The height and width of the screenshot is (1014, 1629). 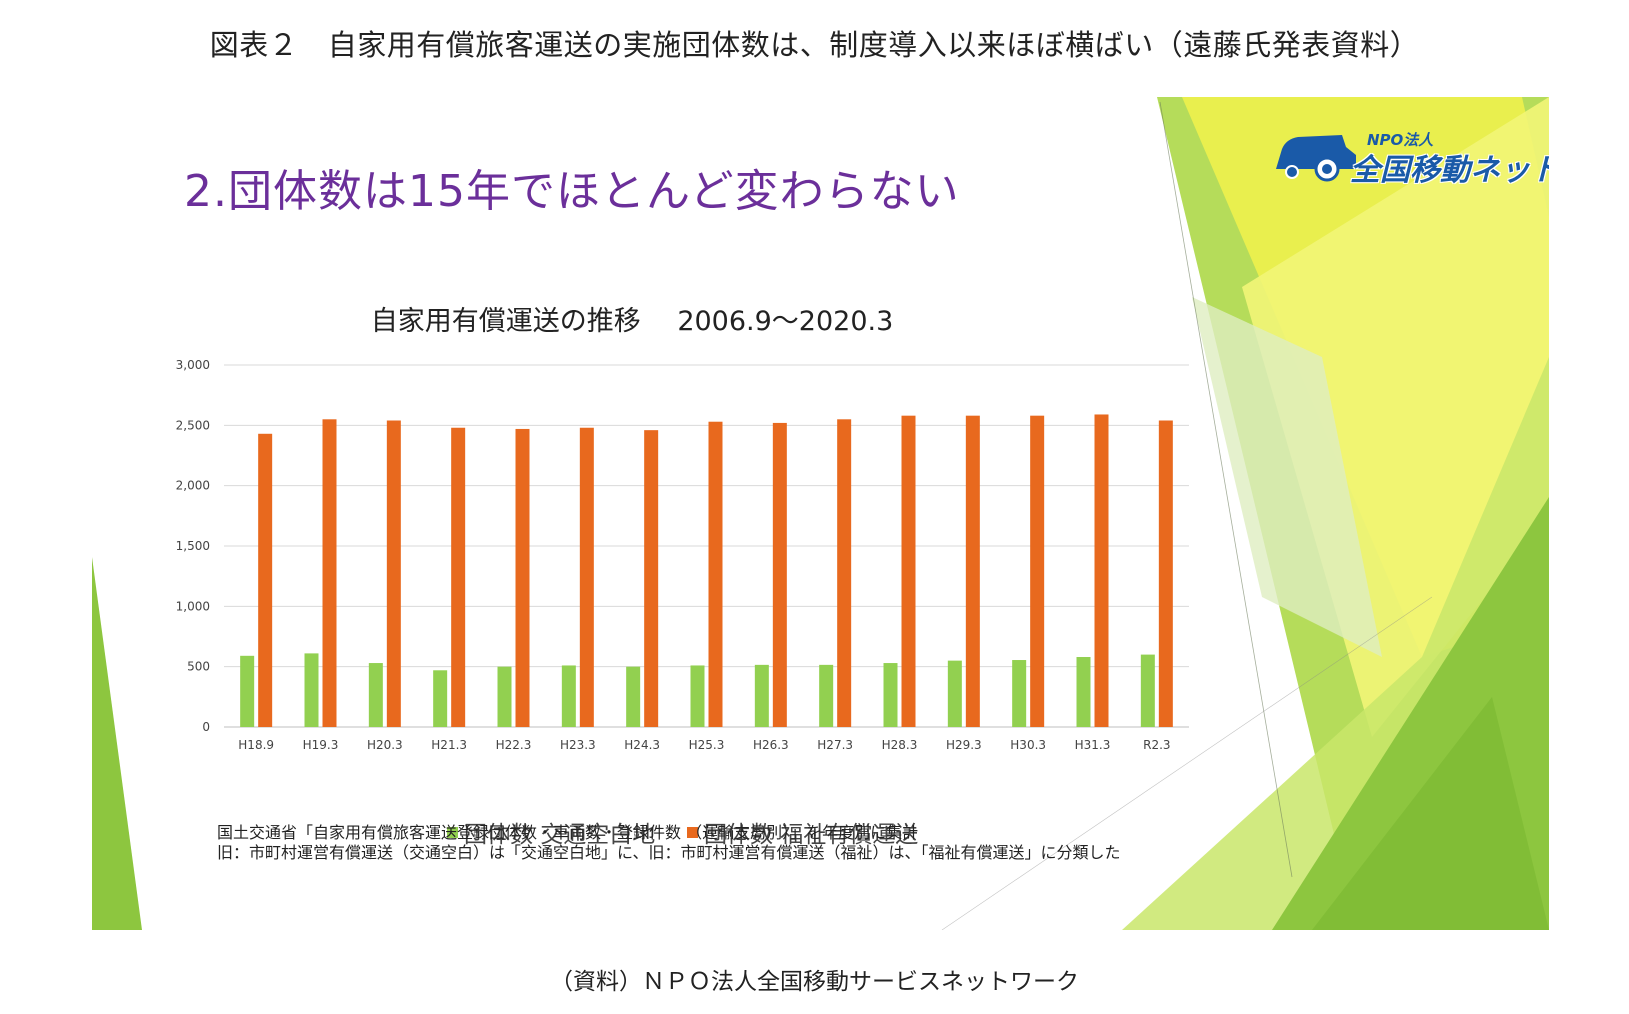 I want to click on npo-logo: NPO法人 全国移動ネット, so click(x=1410, y=156).